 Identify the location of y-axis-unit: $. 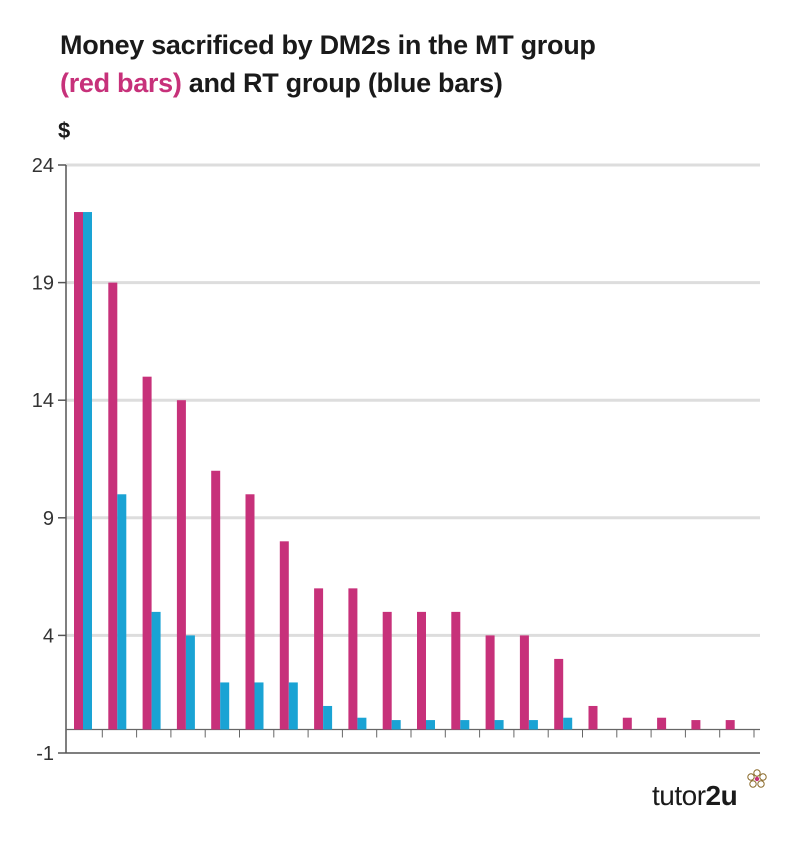
(64, 130).